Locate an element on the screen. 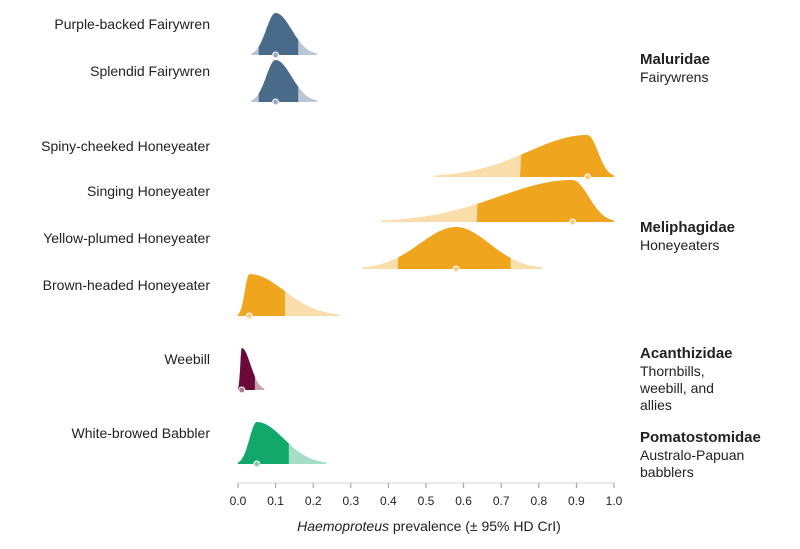 Image resolution: width=800 pixels, height=549 pixels. x-tick-label: 0.8 is located at coordinates (538, 501).